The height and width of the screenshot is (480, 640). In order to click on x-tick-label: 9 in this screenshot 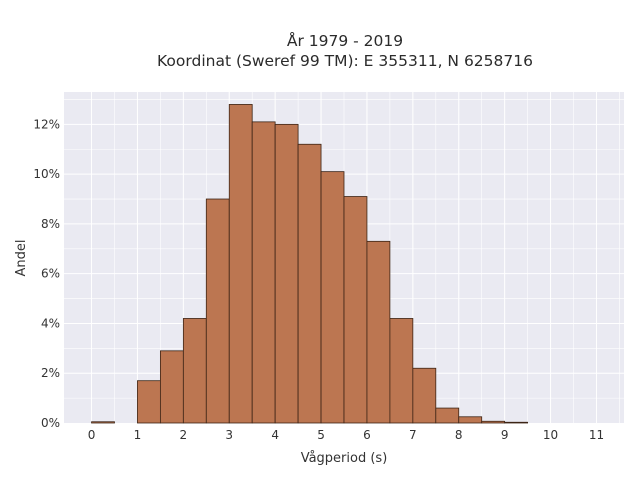, I will do `click(505, 435)`.